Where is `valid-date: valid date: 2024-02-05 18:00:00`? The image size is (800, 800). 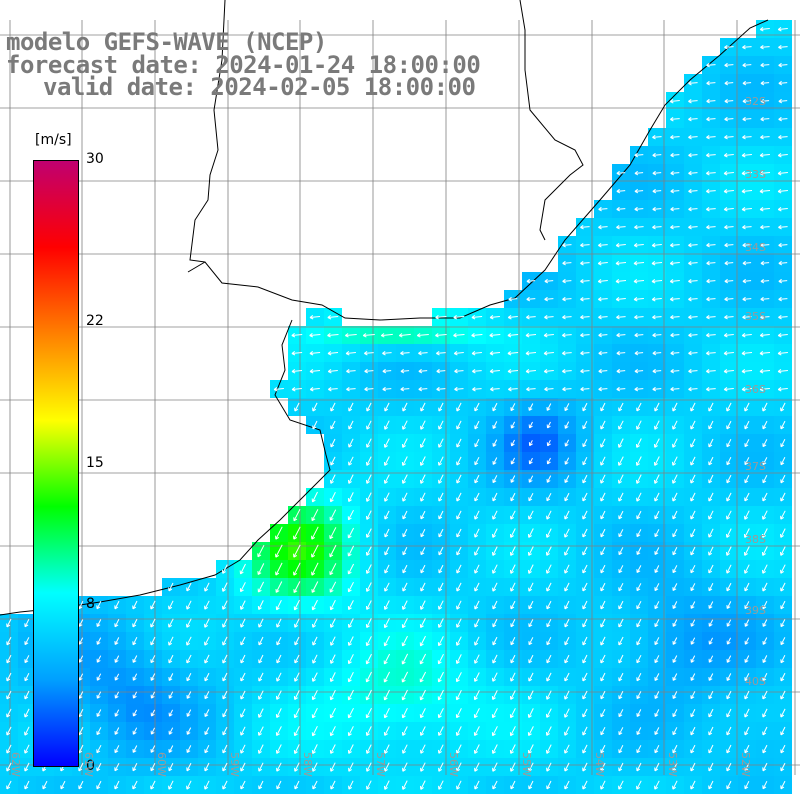 valid-date: valid date: 2024-02-05 18:00:00 is located at coordinates (259, 87).